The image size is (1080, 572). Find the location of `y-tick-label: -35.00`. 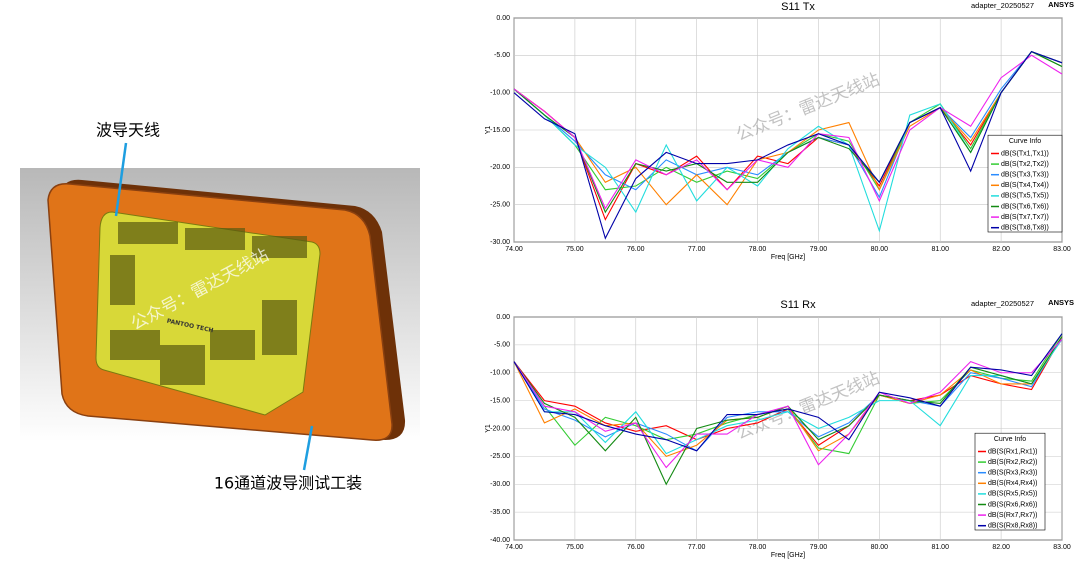

y-tick-label: -35.00 is located at coordinates (500, 512).